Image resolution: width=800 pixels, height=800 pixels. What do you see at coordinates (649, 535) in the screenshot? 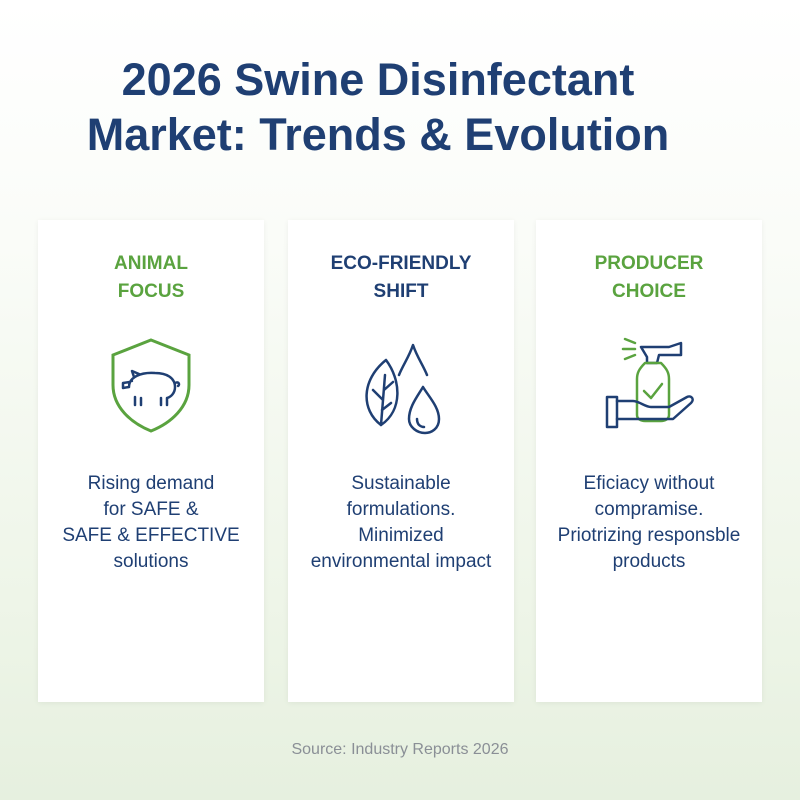
I see `card-text: Priotrizing responsble` at bounding box center [649, 535].